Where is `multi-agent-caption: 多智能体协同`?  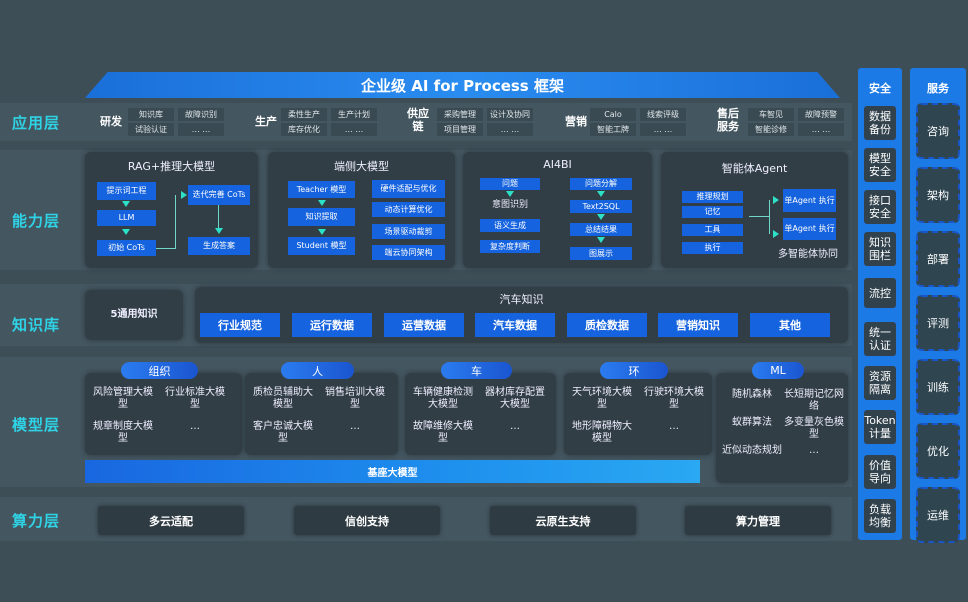 multi-agent-caption: 多智能体协同 is located at coordinates (808, 254).